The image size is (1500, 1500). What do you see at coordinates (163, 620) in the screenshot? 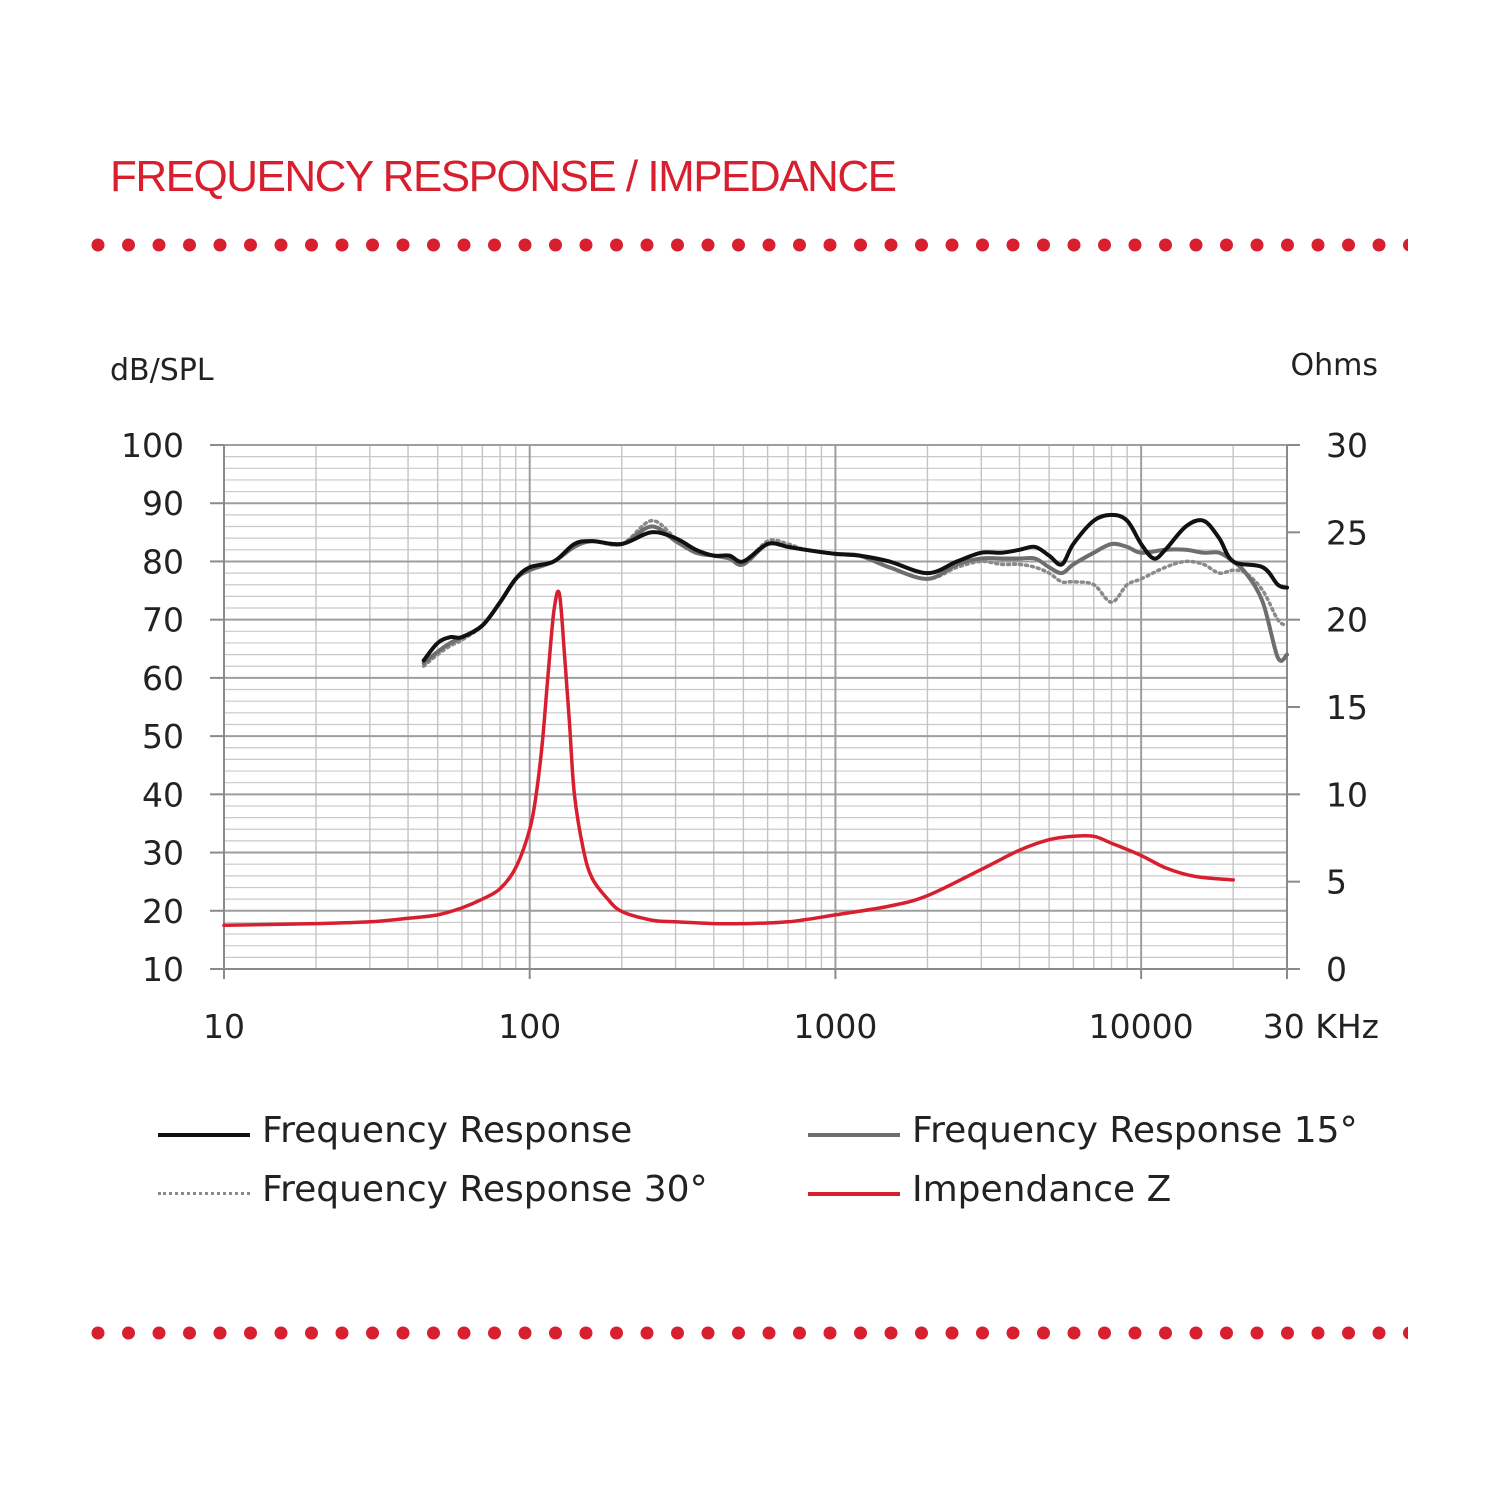
I see `left-tick-label: 70` at bounding box center [163, 620].